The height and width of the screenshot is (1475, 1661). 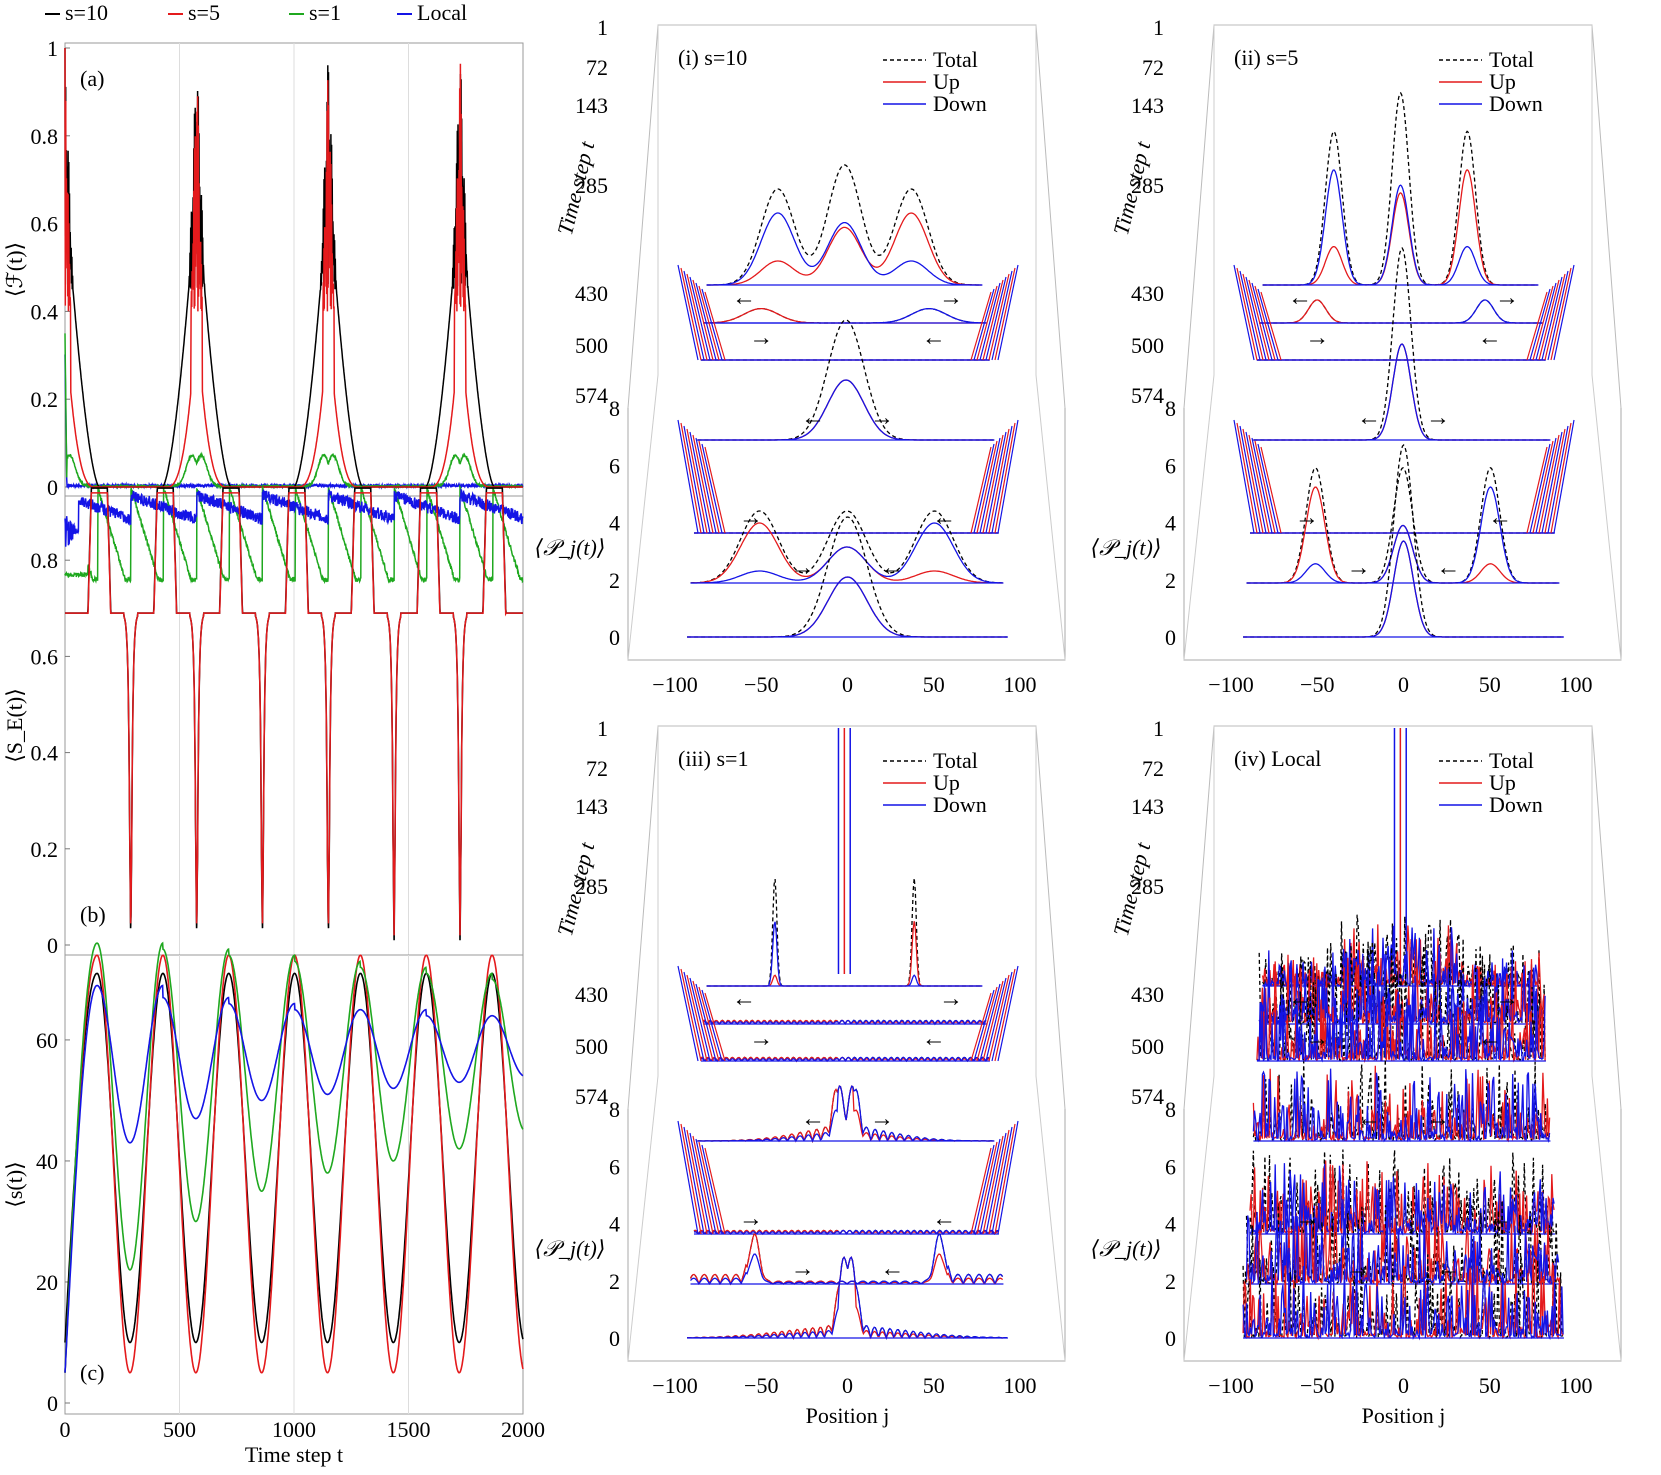 I want to click on xtick-label: 0, so click(x=1403, y=1385).